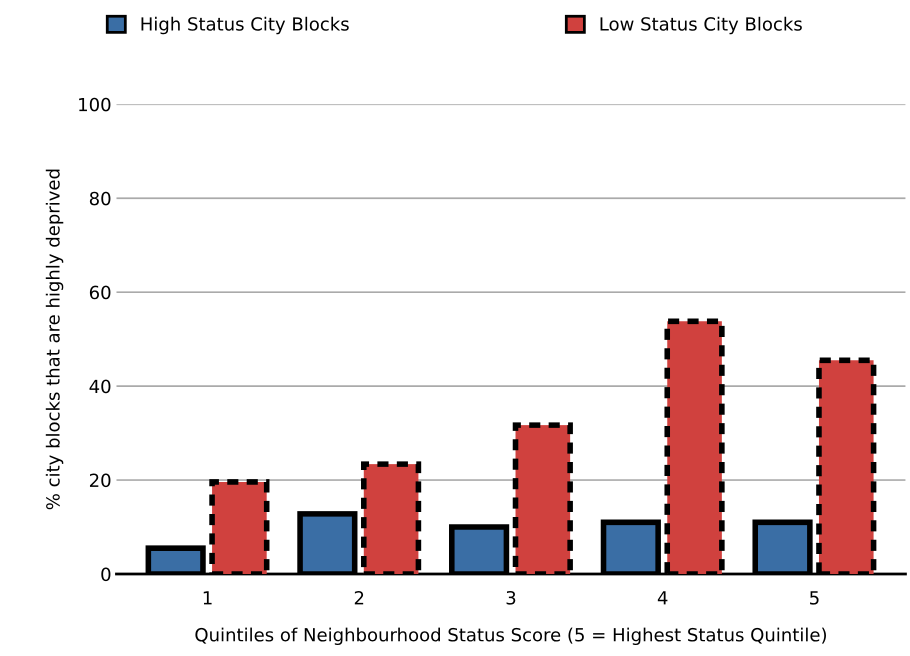  Describe the element at coordinates (94, 105) in the screenshot. I see `y-tick-label: 100` at that location.